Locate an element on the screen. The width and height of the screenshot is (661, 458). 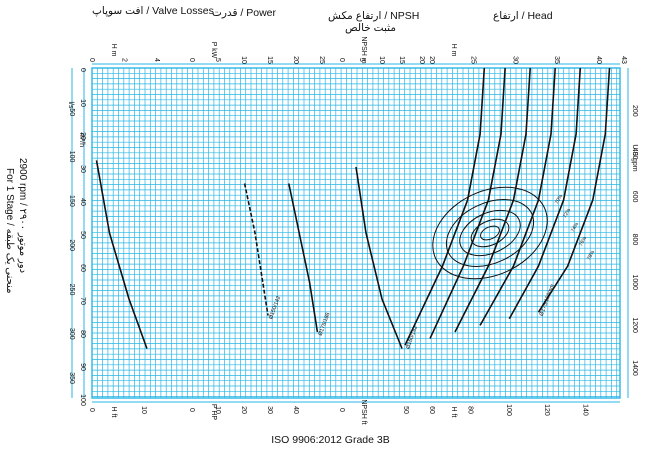
flow-m3h-tick-label: 60 is located at coordinates (82, 268).